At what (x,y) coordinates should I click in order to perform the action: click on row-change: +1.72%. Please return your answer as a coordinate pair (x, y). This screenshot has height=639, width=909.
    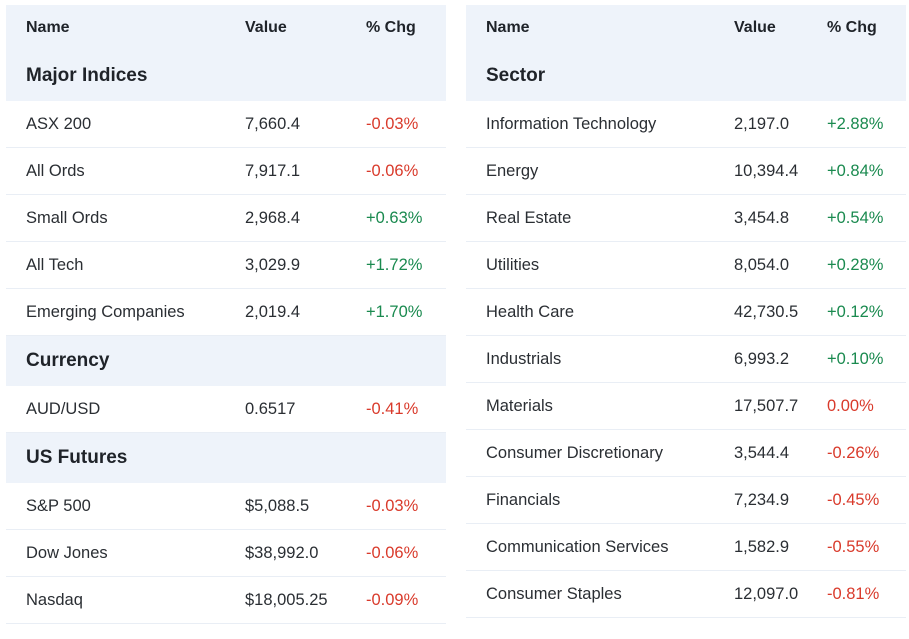
    Looking at the image, I should click on (394, 264).